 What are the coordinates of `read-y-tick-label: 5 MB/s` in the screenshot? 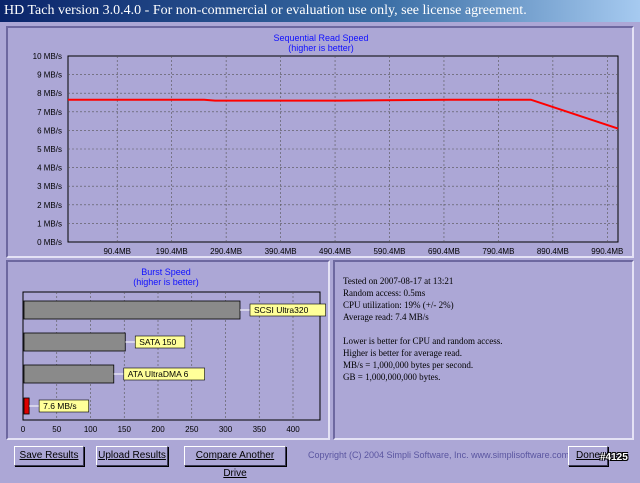 It's located at (49, 149).